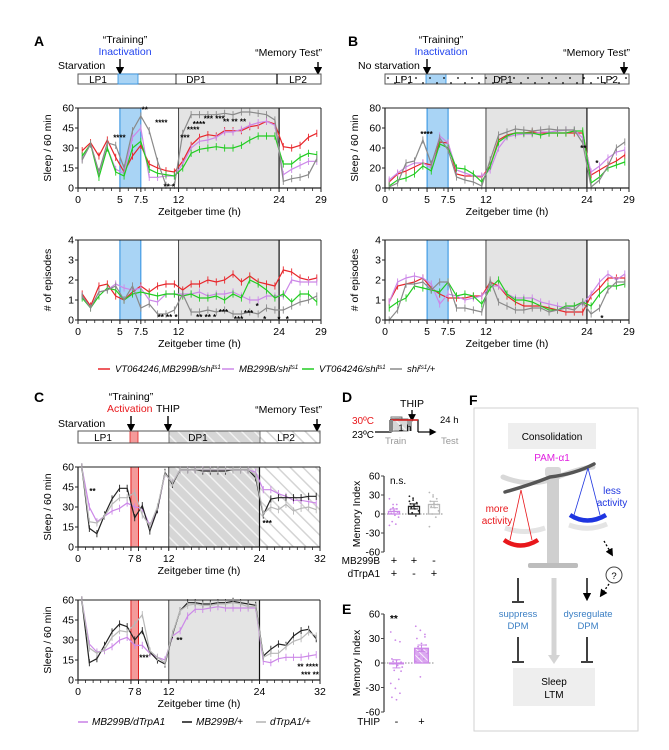 This screenshot has height=750, width=669. Describe the element at coordinates (235, 121) in the screenshot. I see `significance-marker: ** ** **` at that location.